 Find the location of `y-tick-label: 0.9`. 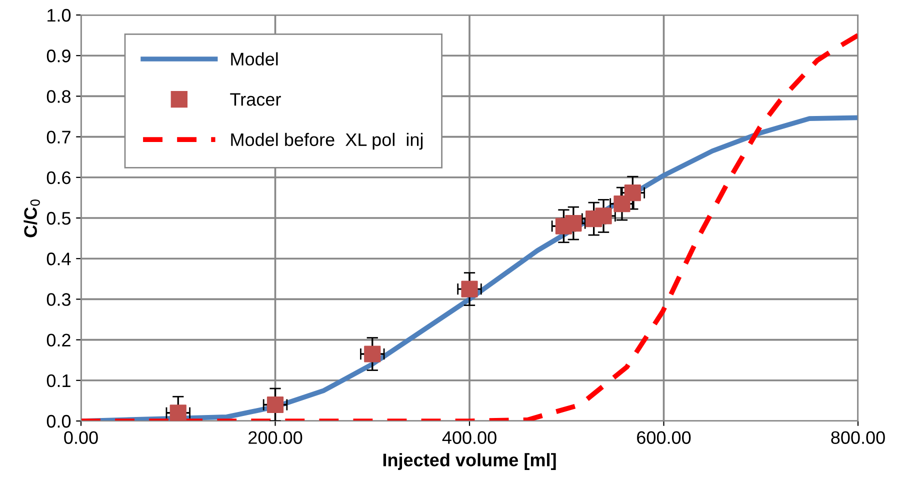

y-tick-label: 0.9 is located at coordinates (58, 56).